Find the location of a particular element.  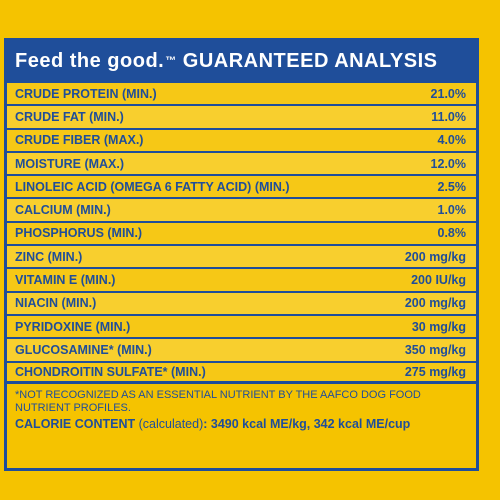

nutrient-value: 2.5% is located at coordinates (452, 186).